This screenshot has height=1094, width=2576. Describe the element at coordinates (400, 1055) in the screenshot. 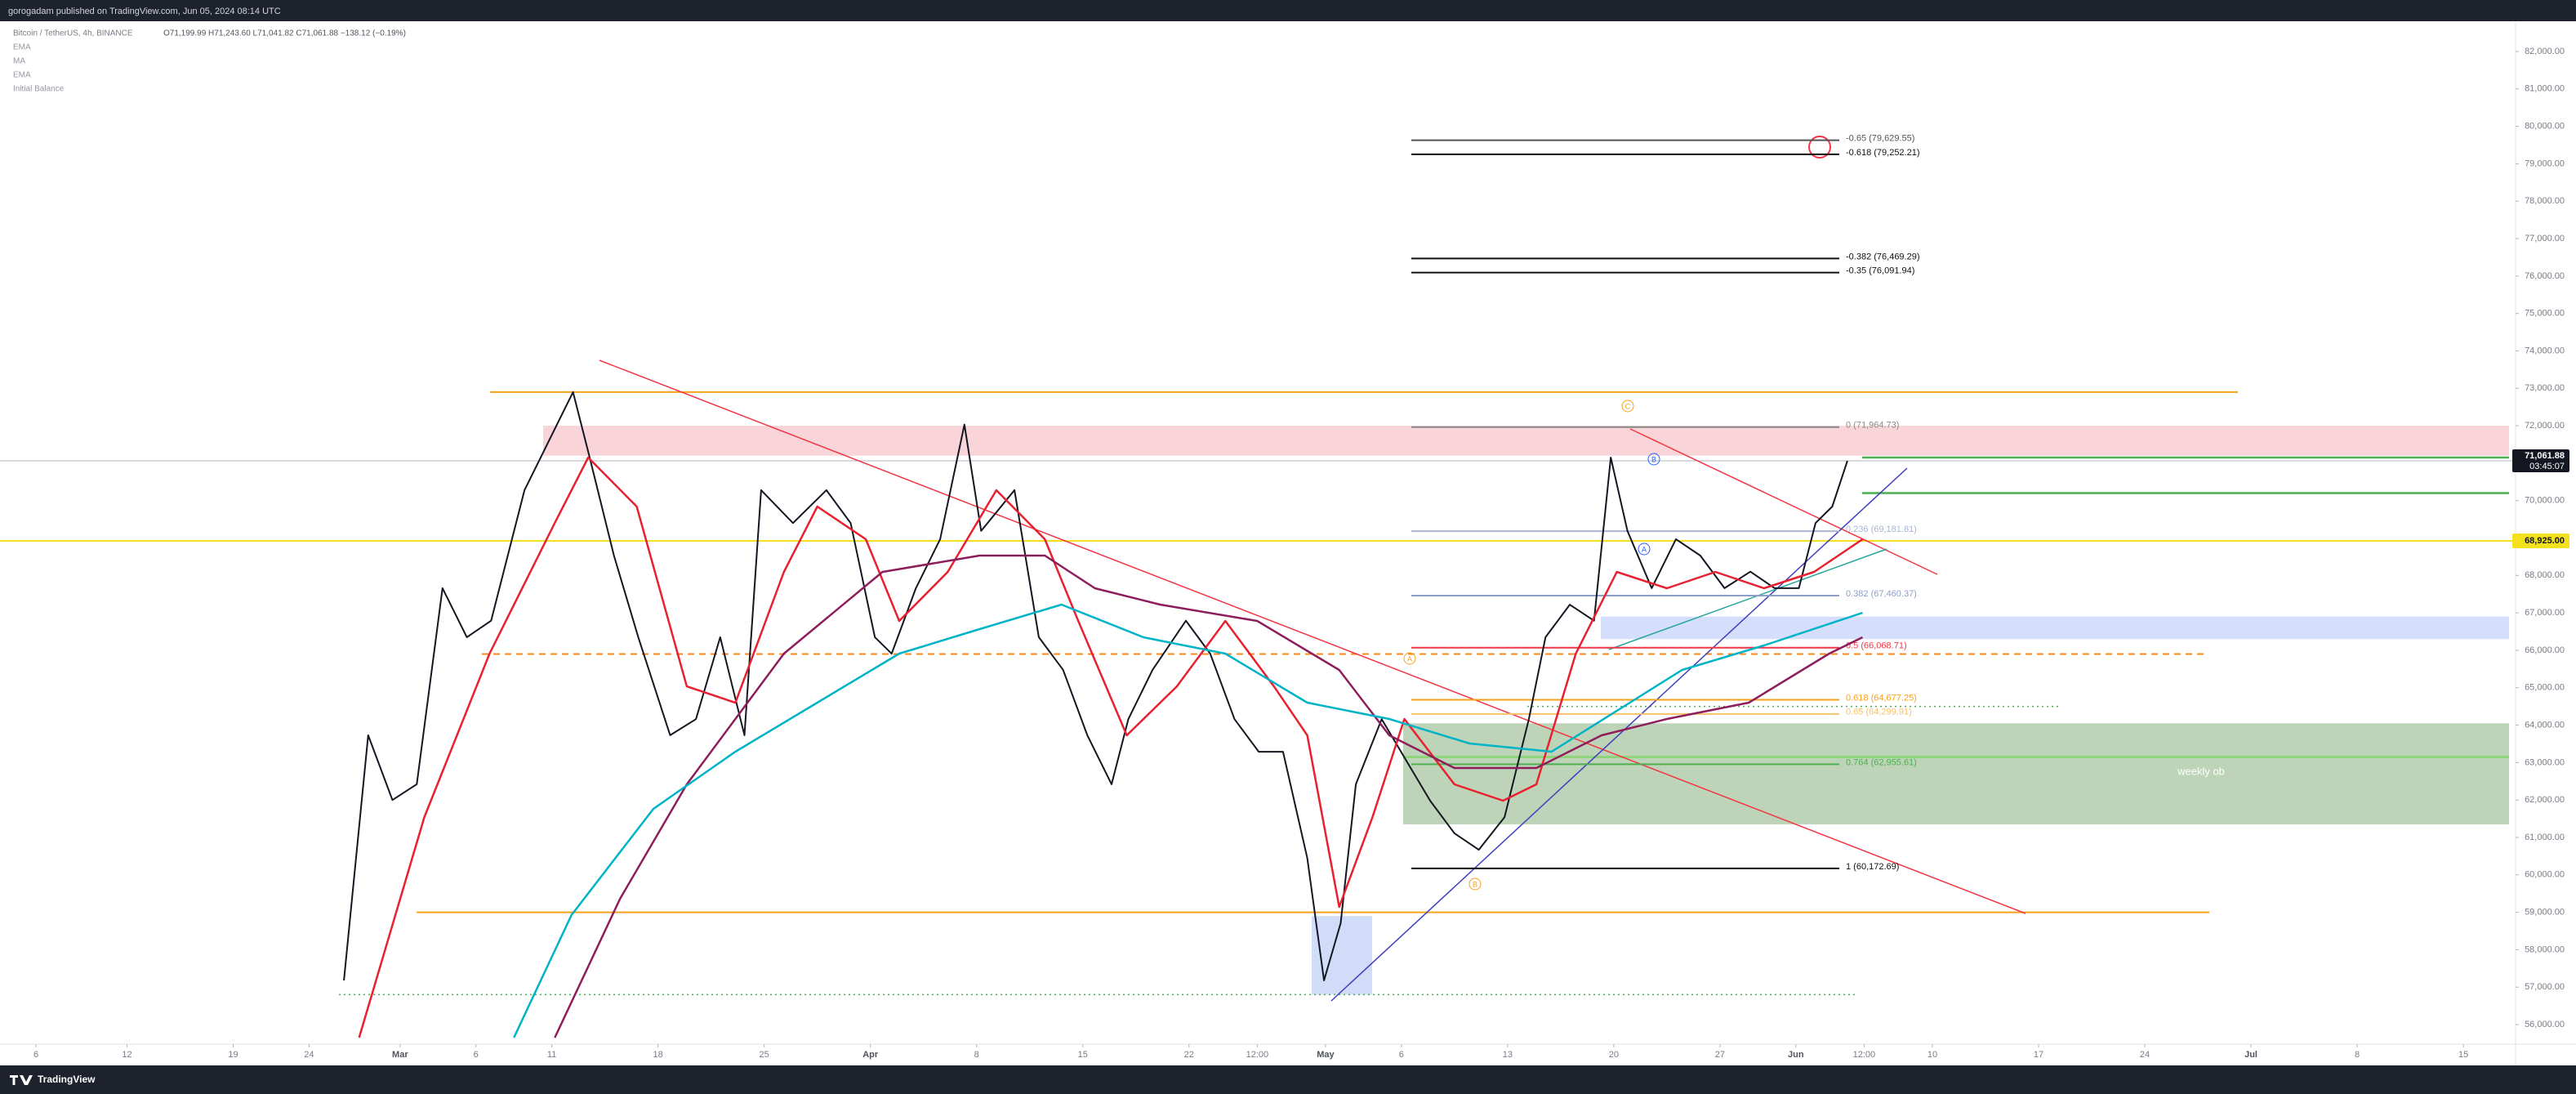

I see `x-tick-label: Mar` at that location.